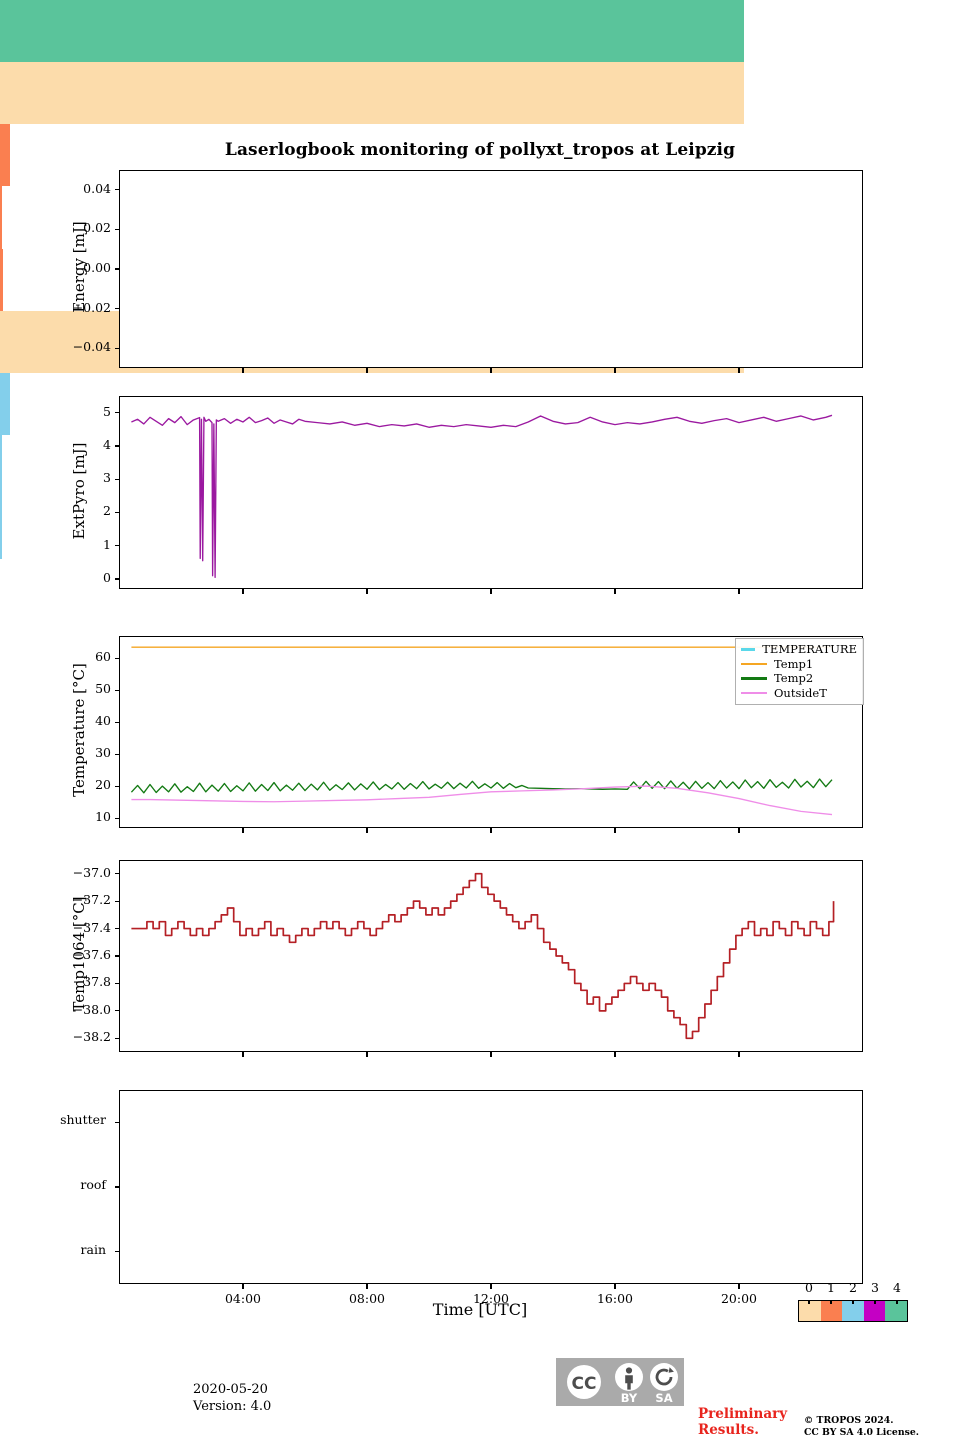  Describe the element at coordinates (831, 1287) in the screenshot. I see `colorbar-tick-1: 1` at that location.